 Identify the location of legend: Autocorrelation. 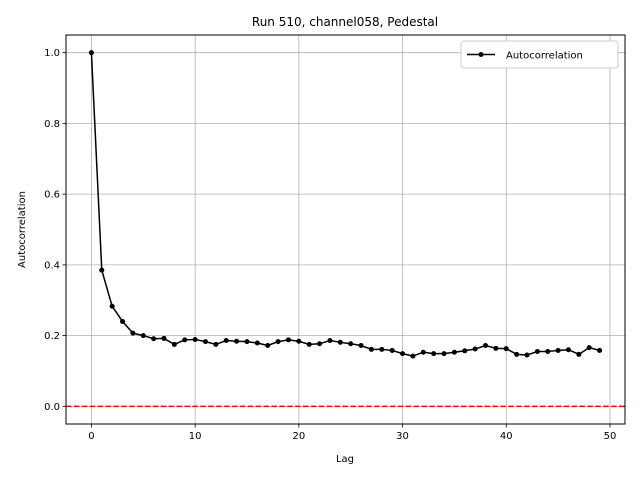
(539, 54).